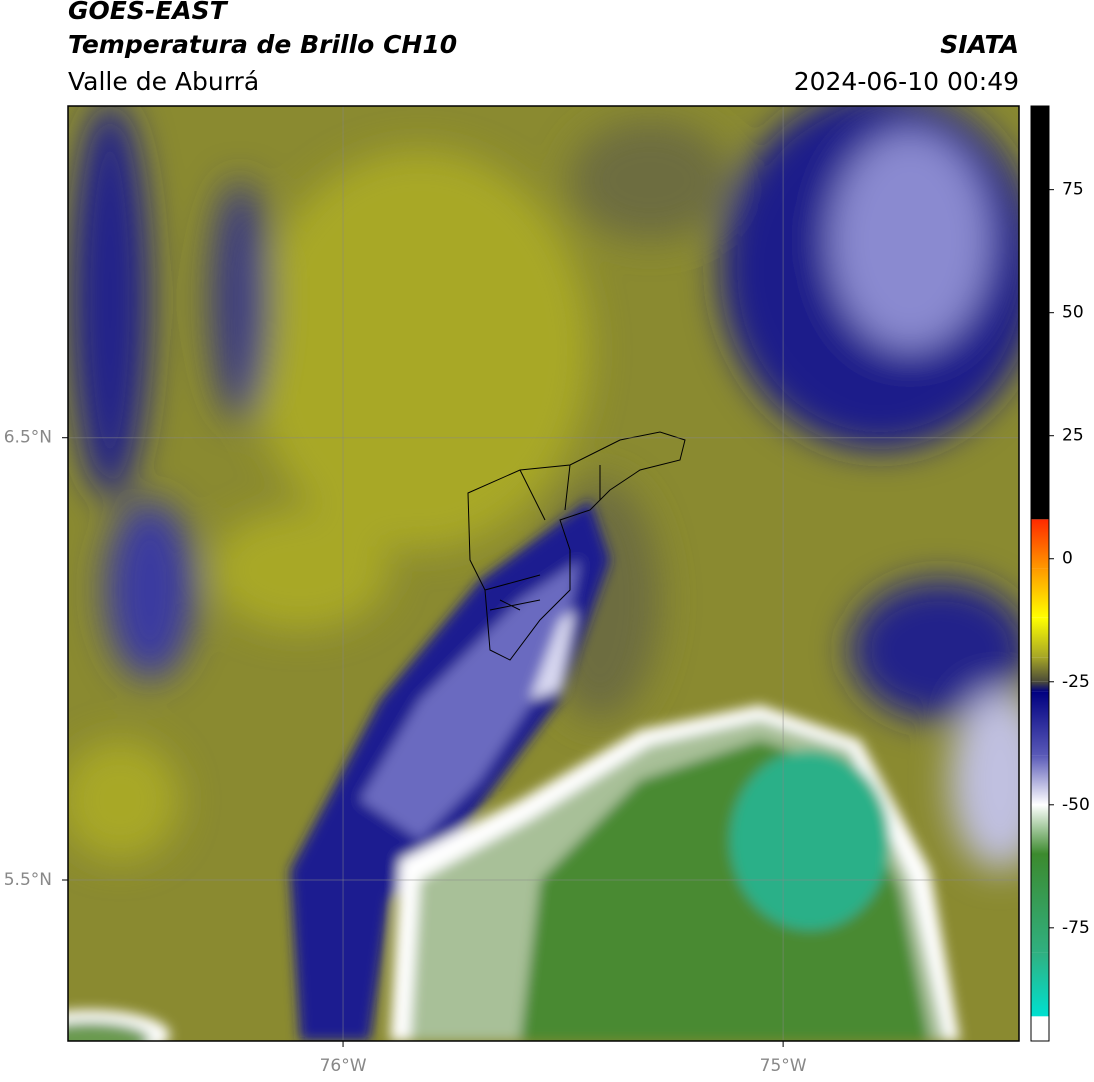 The width and height of the screenshot is (1094, 1082). Describe the element at coordinates (148, 12) in the screenshot. I see `title: GOES-EAST` at that location.